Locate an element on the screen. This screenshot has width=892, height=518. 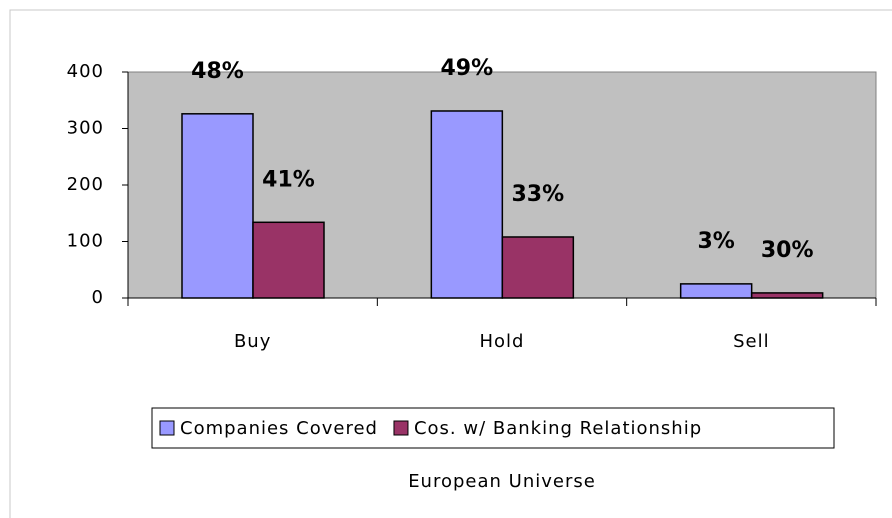
legend-label: Cos. w/ Banking Relationship is located at coordinates (558, 428).